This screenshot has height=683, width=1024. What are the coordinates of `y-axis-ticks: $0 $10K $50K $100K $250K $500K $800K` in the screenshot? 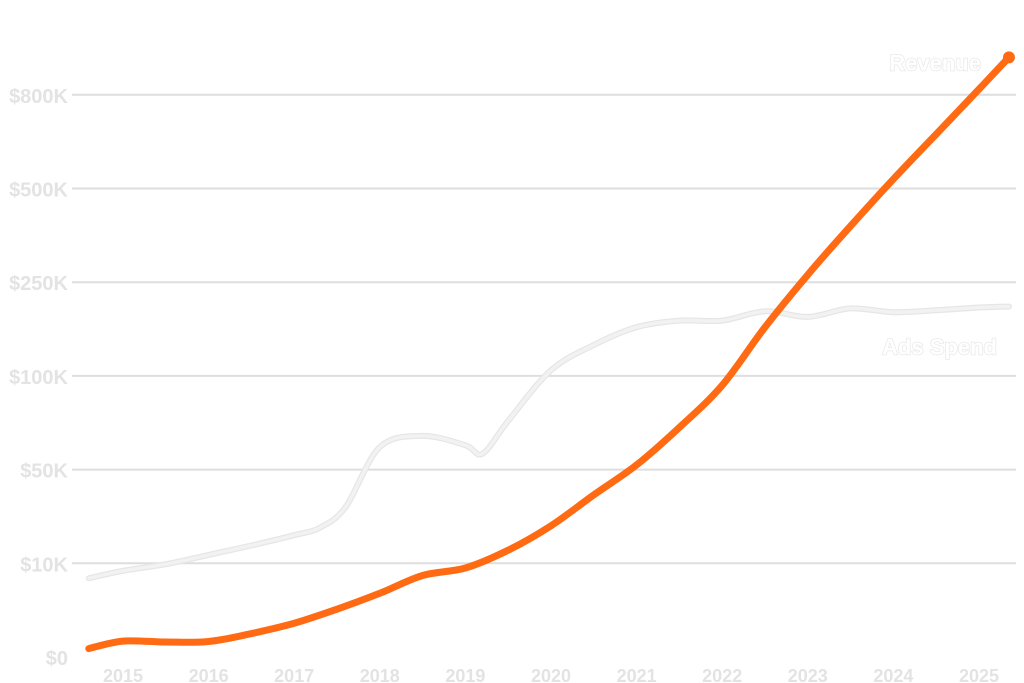 It's located at (38, 378).